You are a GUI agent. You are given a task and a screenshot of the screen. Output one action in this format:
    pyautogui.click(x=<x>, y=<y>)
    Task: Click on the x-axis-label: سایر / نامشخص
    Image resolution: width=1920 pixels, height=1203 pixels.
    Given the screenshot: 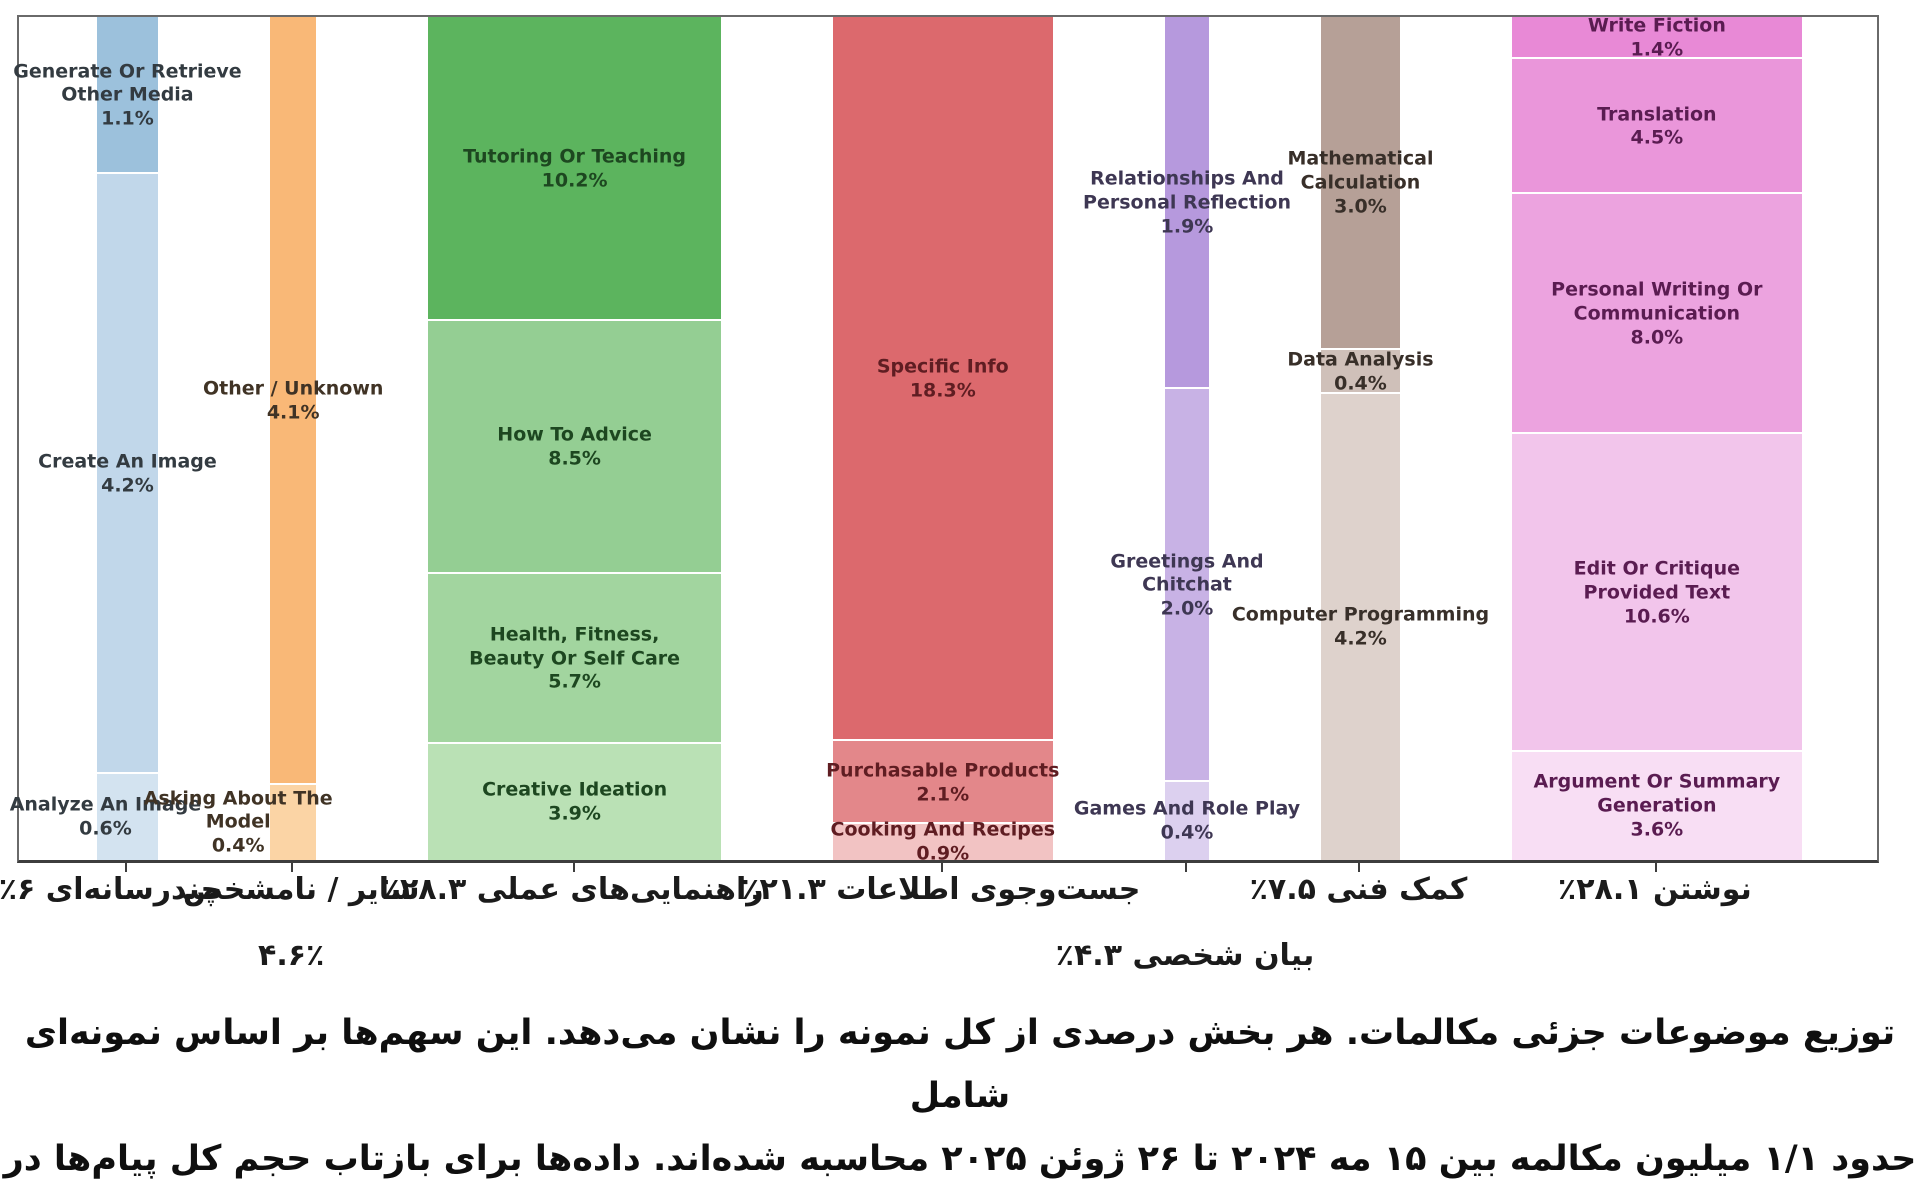 What is the action you would take?
    pyautogui.click(x=301, y=889)
    